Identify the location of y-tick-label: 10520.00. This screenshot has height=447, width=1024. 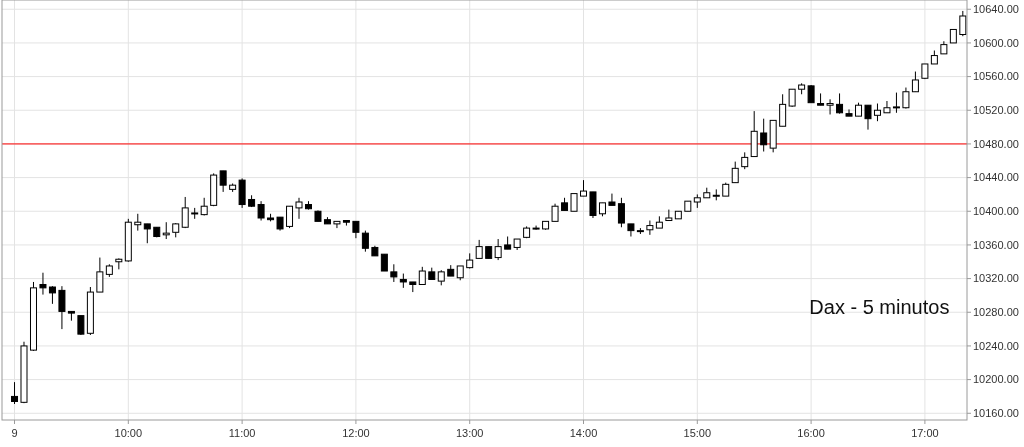
(996, 110).